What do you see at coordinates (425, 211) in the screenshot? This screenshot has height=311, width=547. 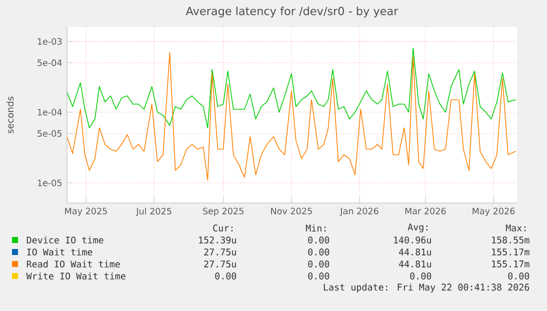 I see `x-tick-label: Mar 2026` at bounding box center [425, 211].